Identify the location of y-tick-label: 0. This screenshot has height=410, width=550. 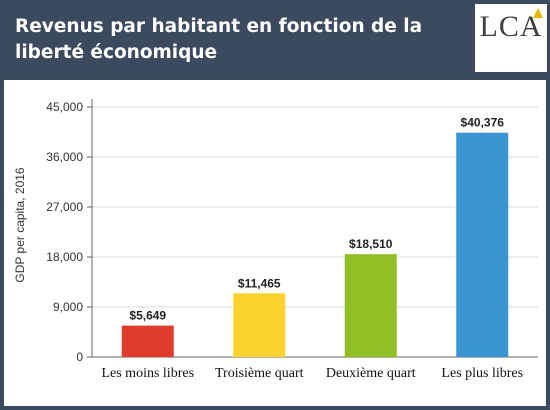
(79, 357).